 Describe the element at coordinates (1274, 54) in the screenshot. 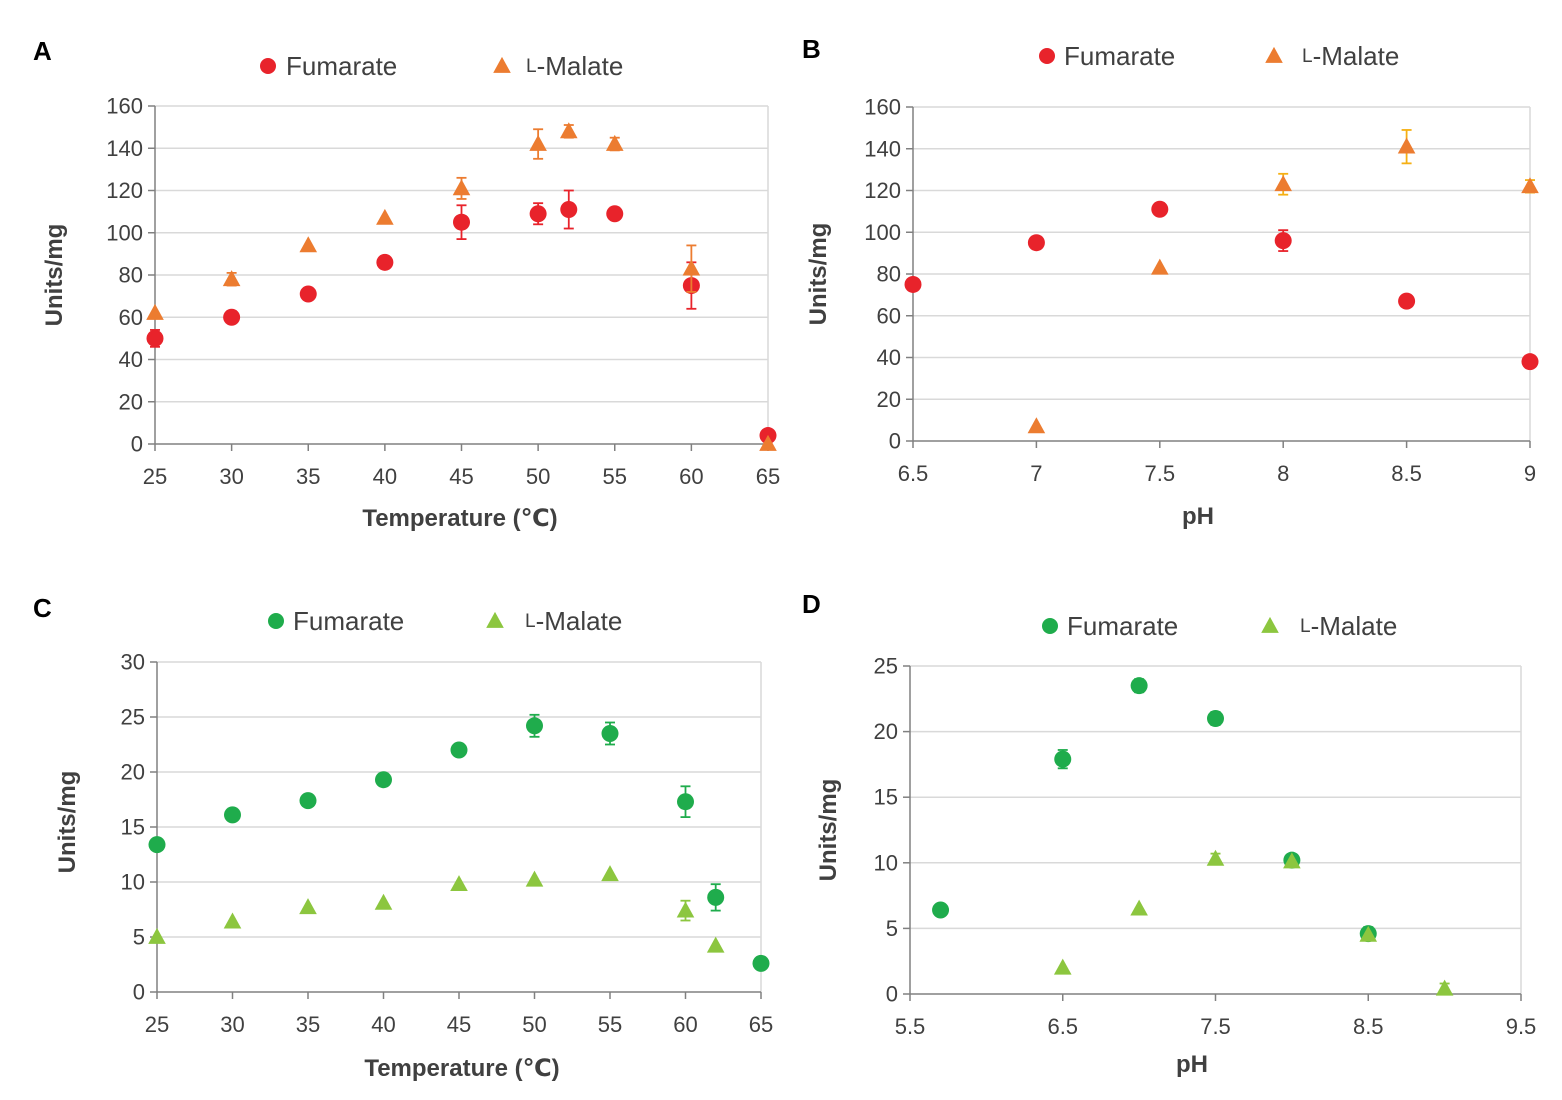

I see `panel-b-legend-malate-marker` at that location.